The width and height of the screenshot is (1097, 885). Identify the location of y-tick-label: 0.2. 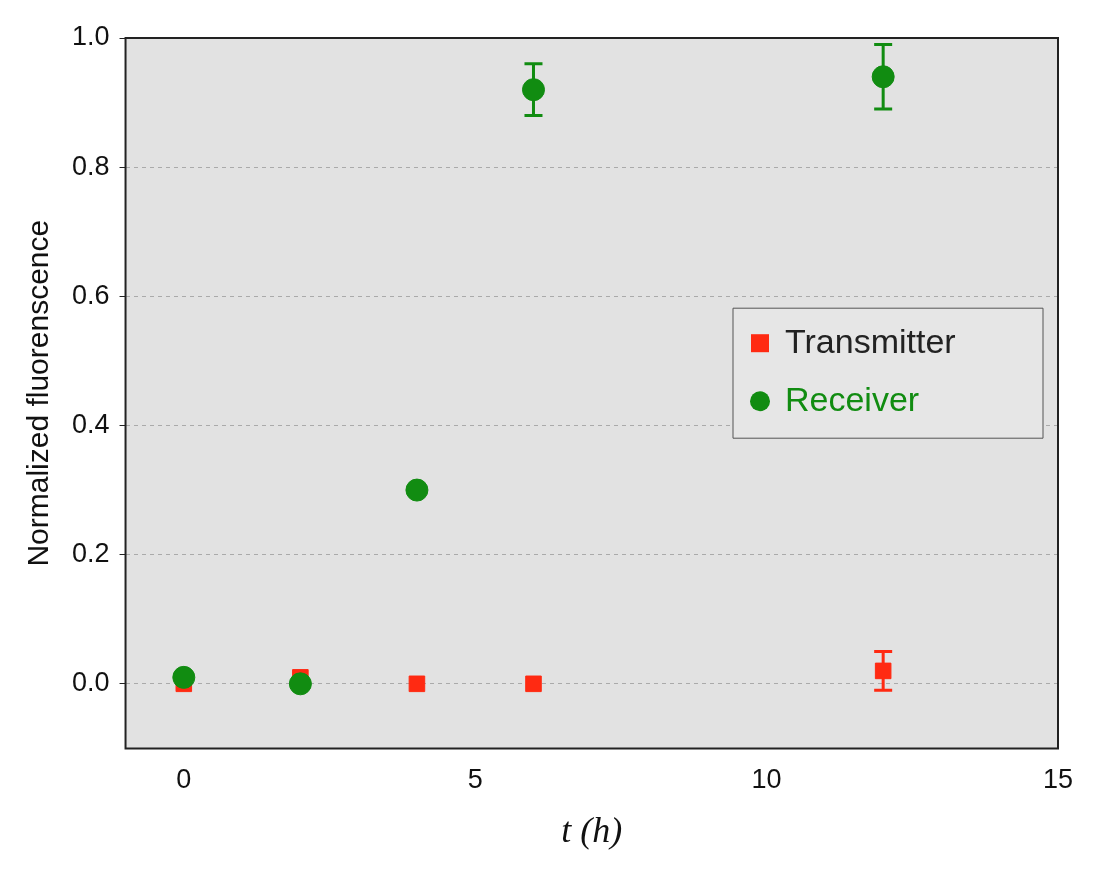
(90, 553).